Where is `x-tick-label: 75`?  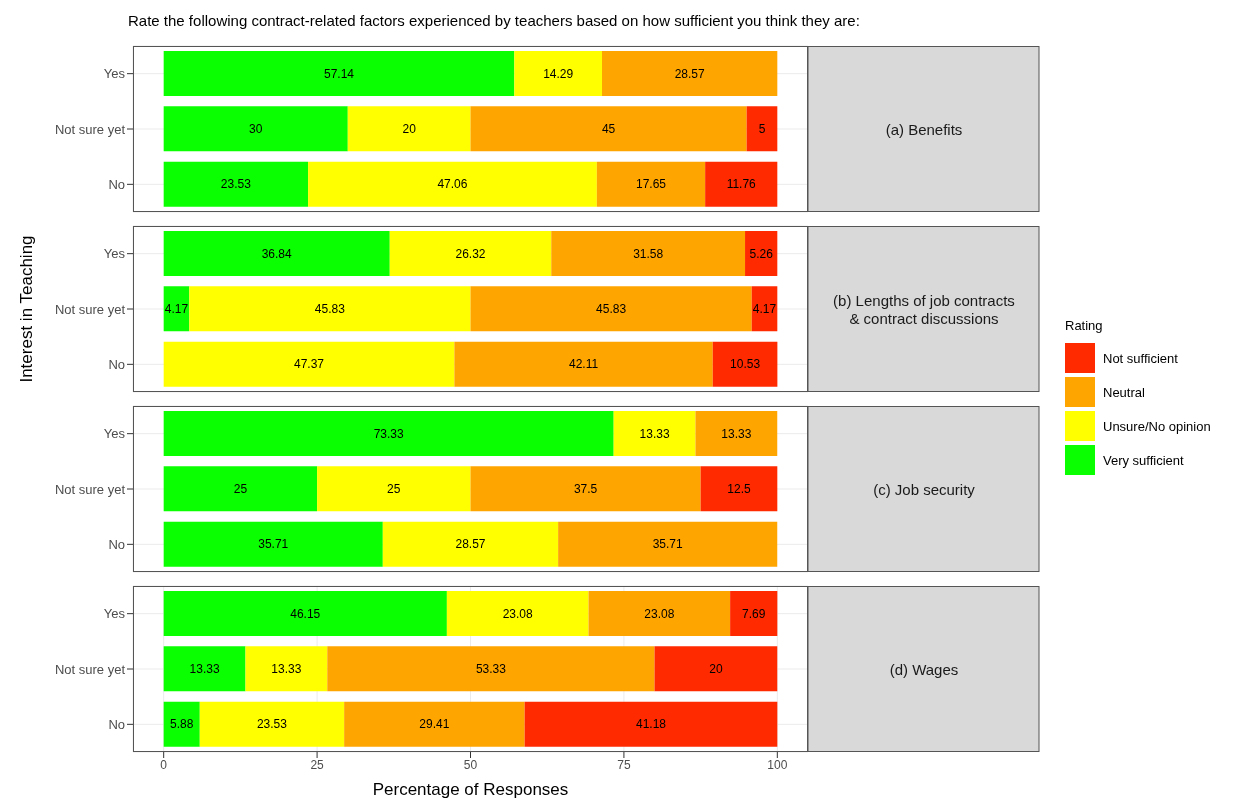
x-tick-label: 75 is located at coordinates (624, 764).